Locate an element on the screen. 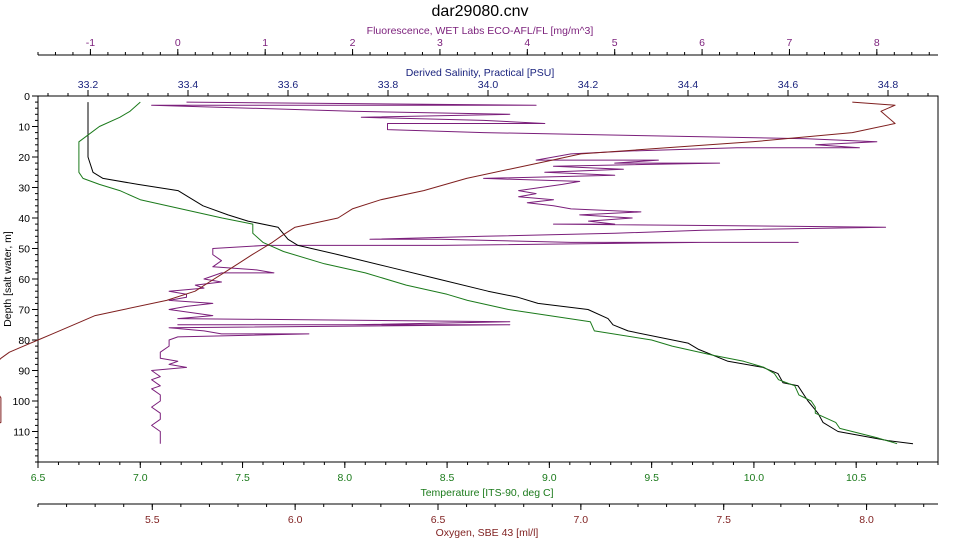 This screenshot has width=960, height=540. depth-tick-label: 70 is located at coordinates (24, 311).